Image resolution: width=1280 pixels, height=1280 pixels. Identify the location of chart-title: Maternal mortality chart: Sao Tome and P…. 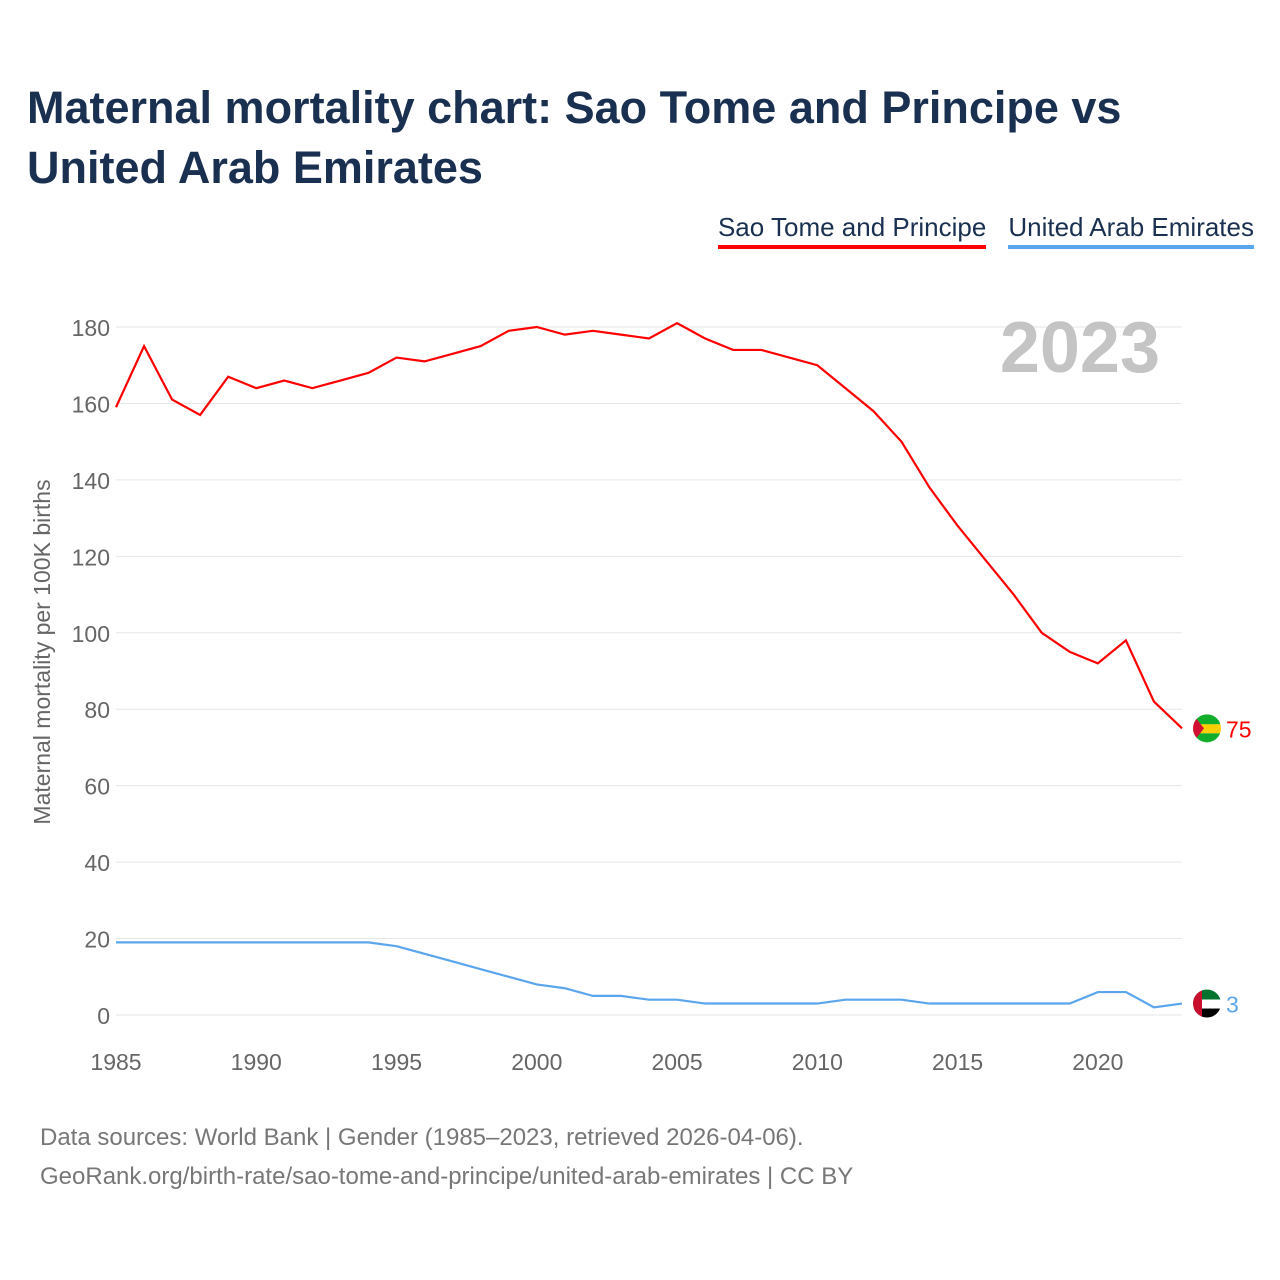
(574, 137).